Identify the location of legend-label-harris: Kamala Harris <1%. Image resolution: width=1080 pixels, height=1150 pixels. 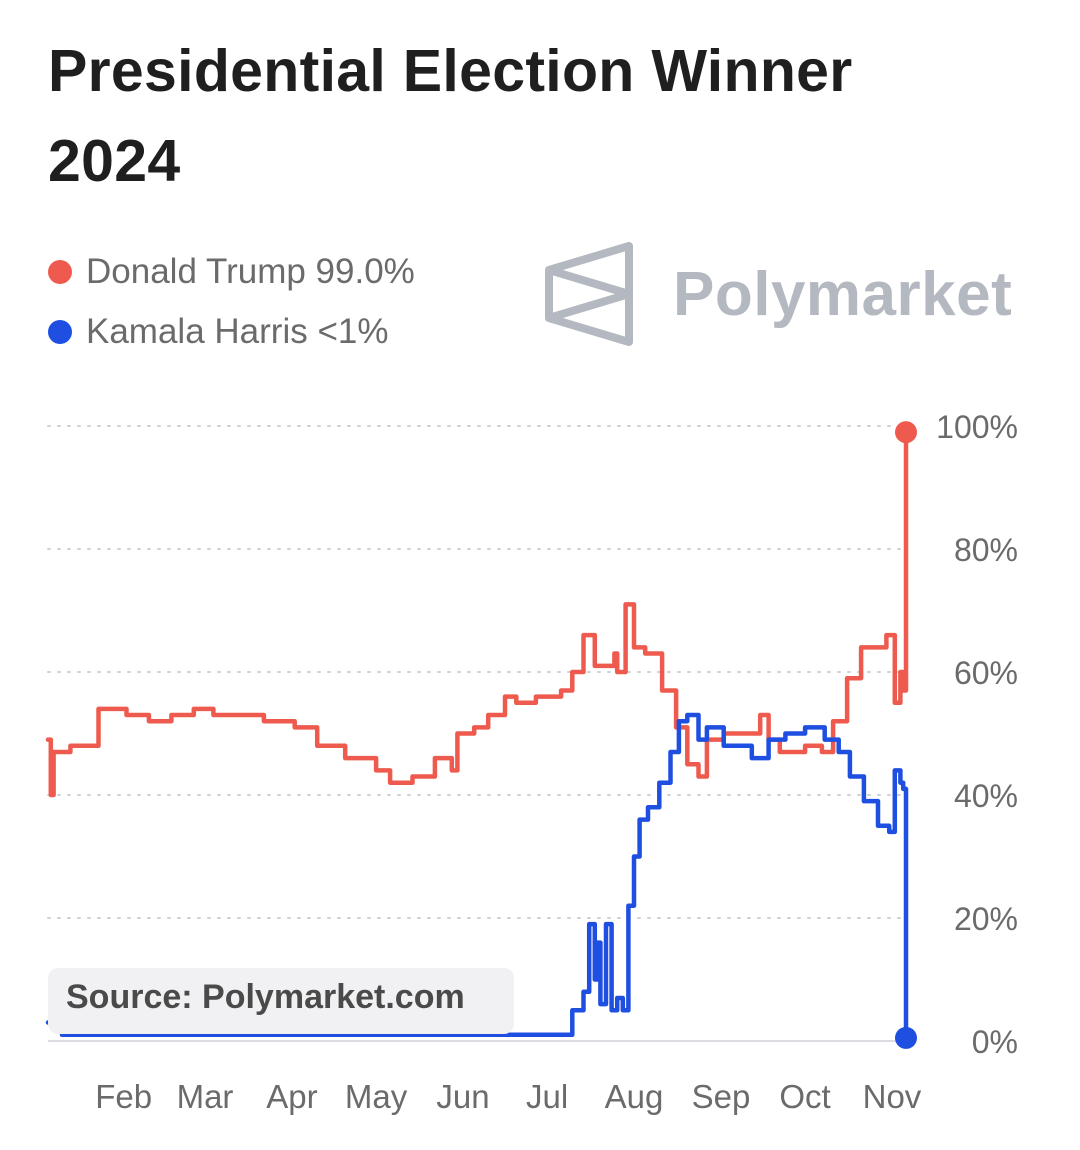
(237, 331).